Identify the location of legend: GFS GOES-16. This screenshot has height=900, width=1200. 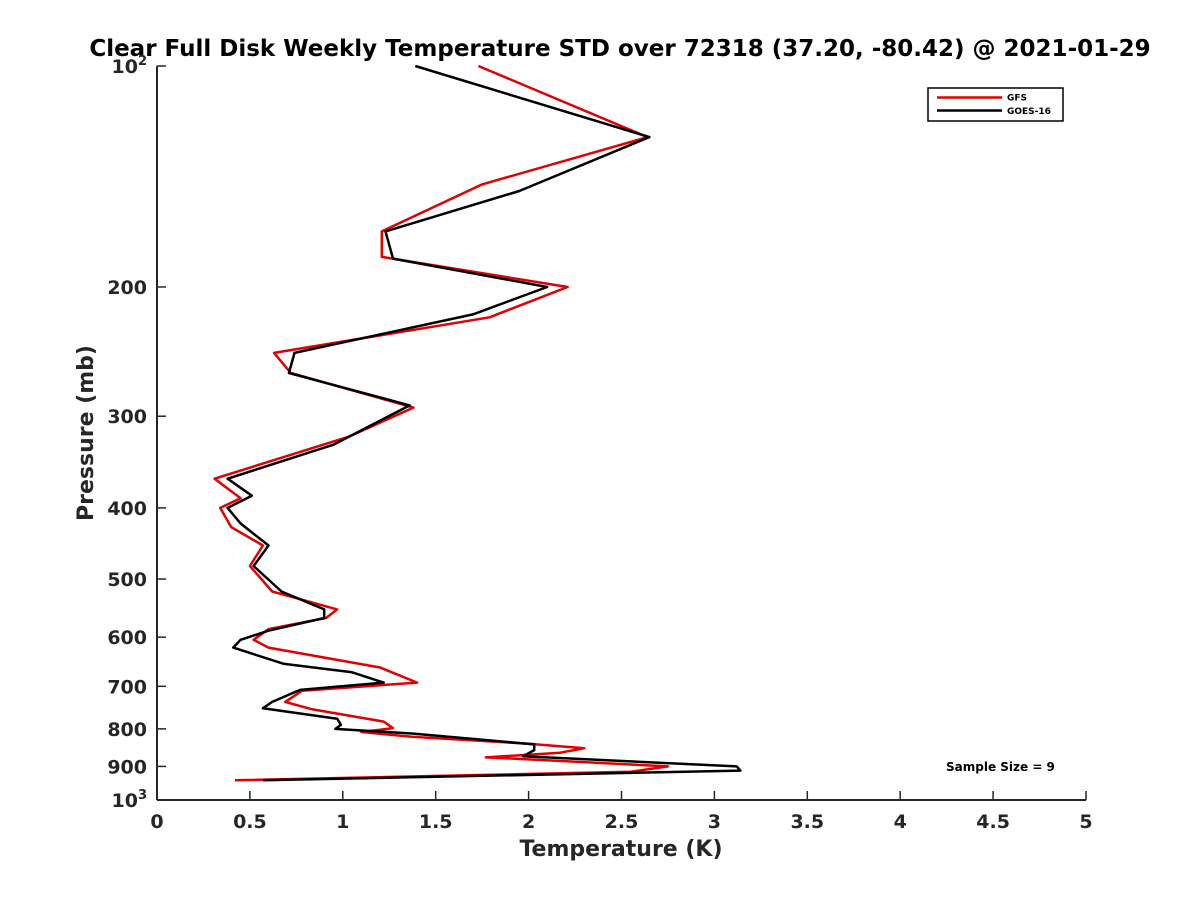
(995, 104).